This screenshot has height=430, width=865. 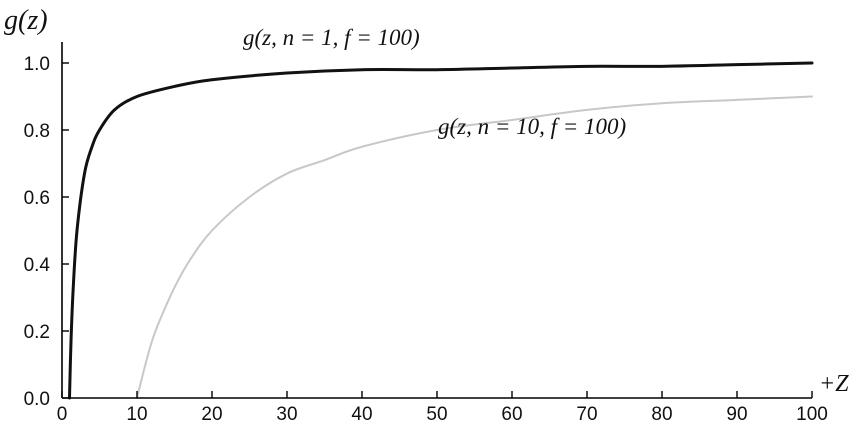 I want to click on x-tick-label: 40, so click(x=361, y=414).